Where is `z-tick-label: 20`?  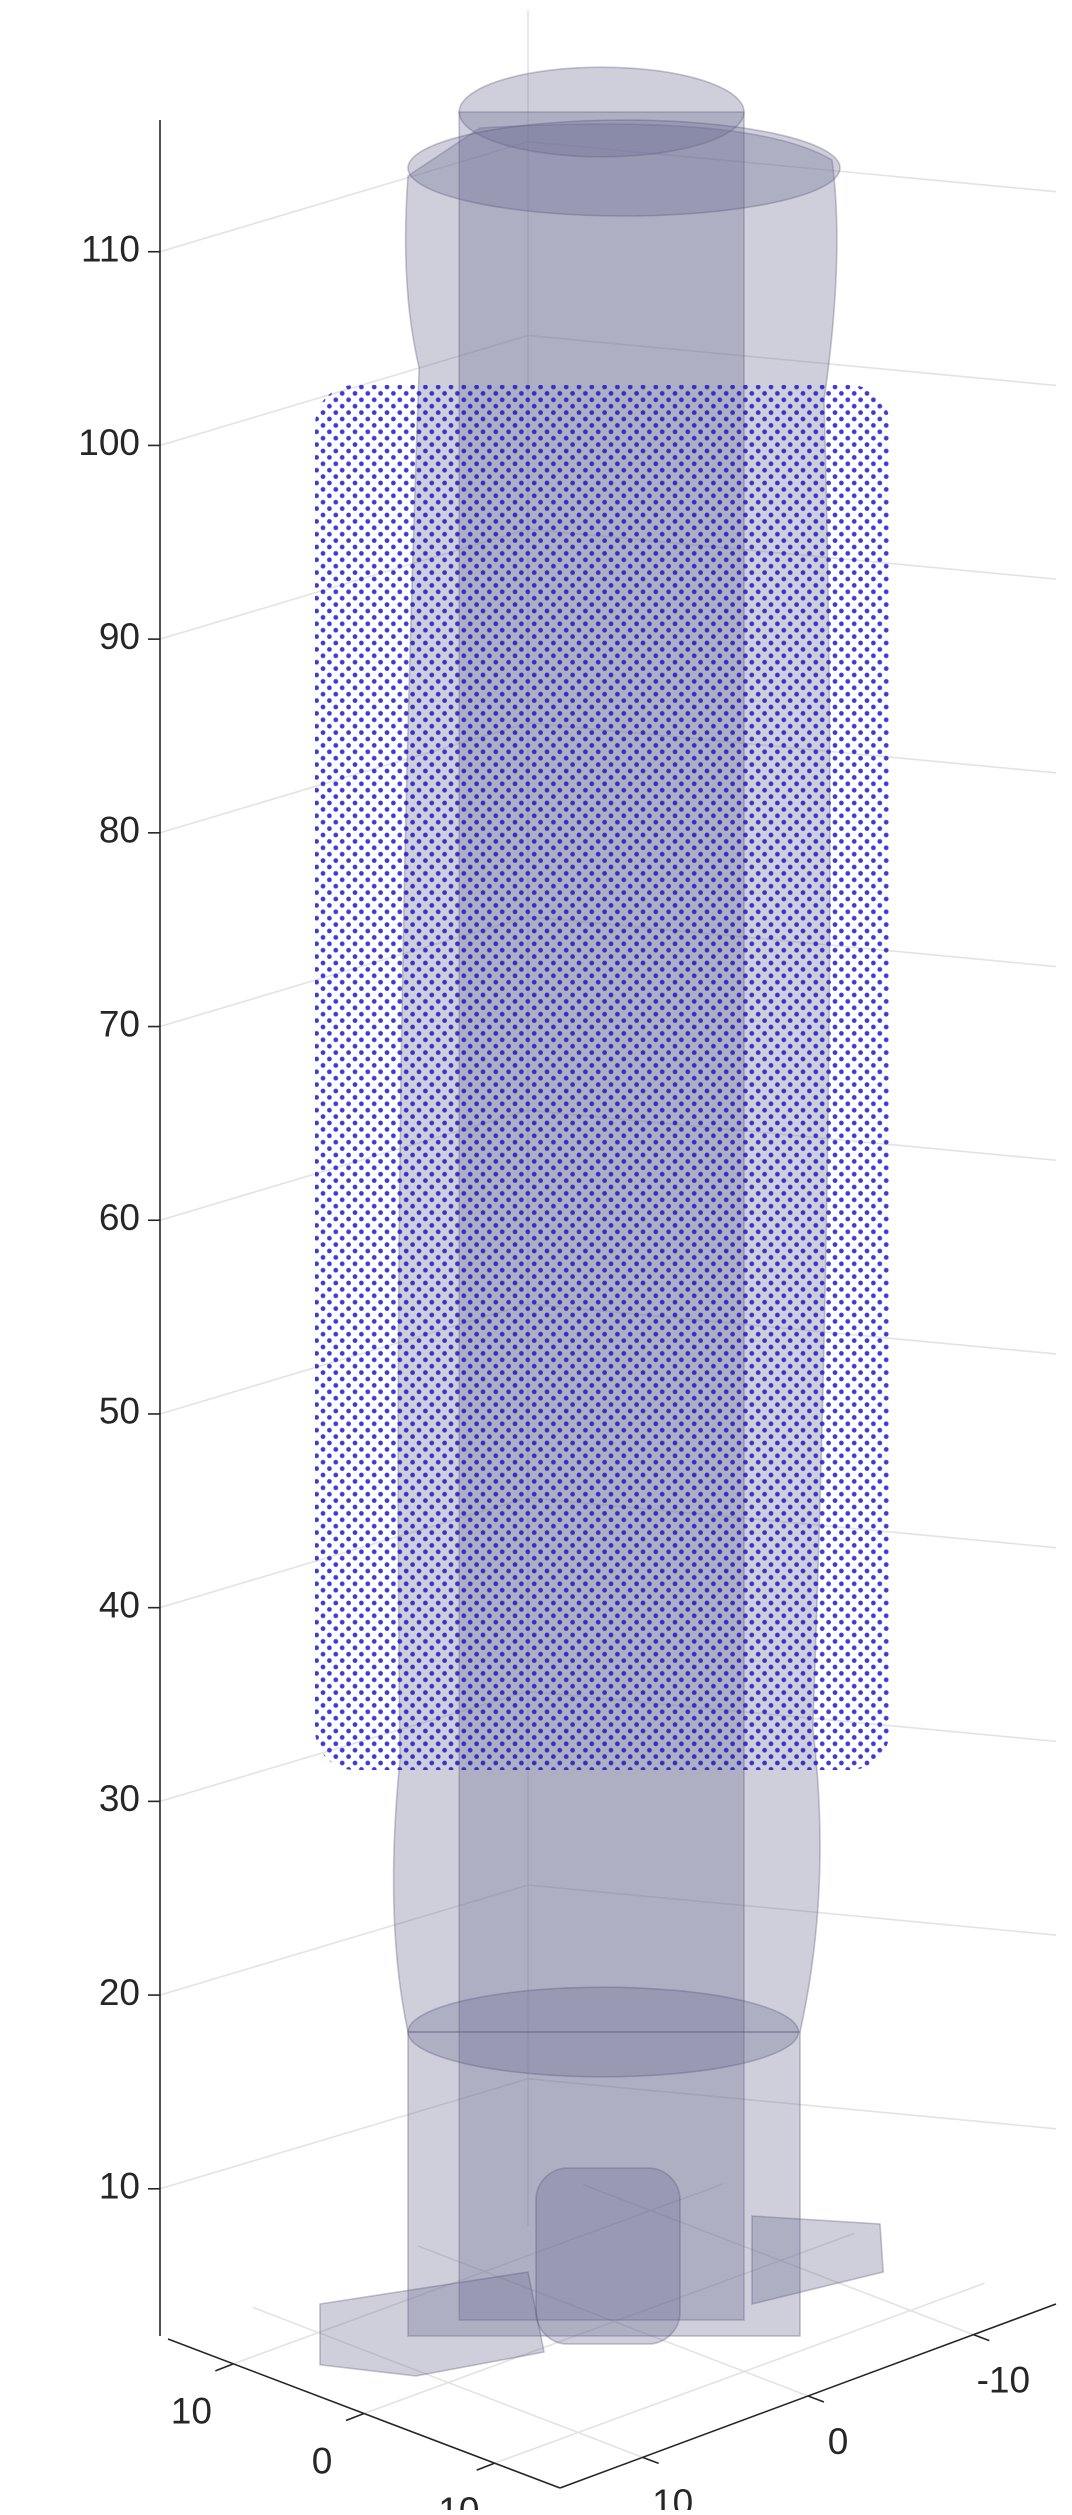 z-tick-label: 20 is located at coordinates (119, 1992).